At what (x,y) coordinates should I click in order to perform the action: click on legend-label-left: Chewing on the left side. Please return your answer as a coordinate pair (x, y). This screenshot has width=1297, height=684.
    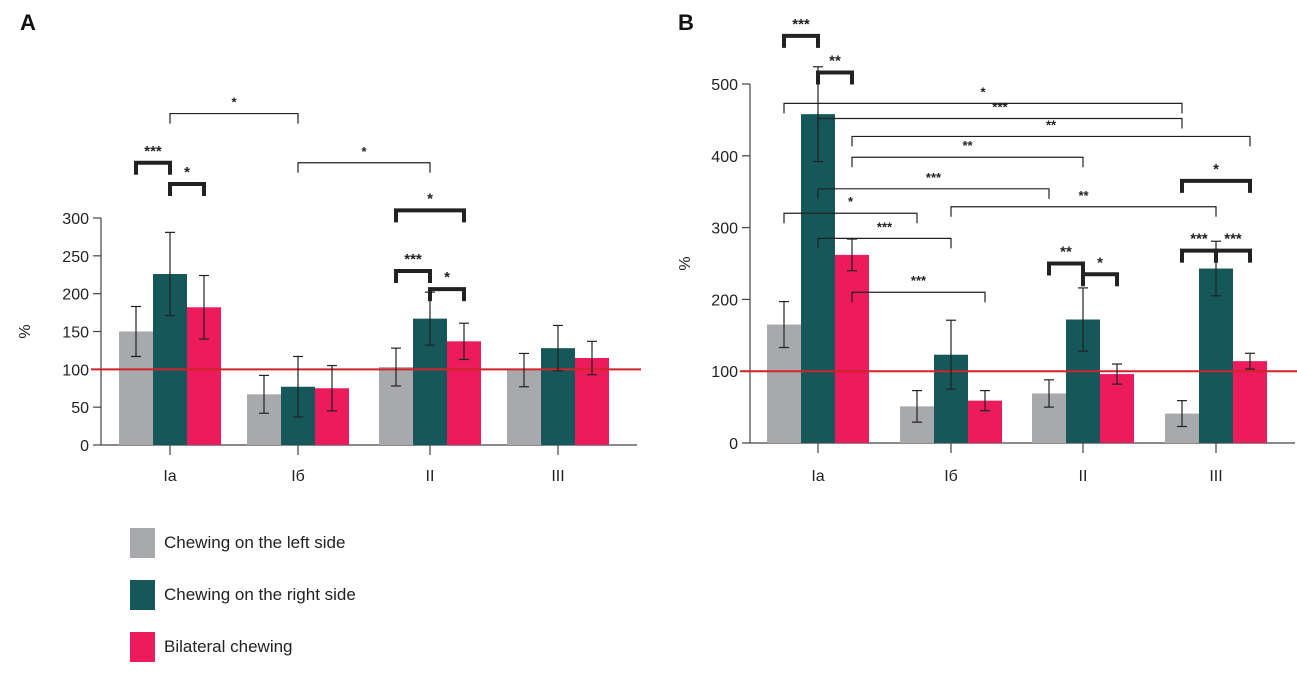
    Looking at the image, I should click on (255, 542).